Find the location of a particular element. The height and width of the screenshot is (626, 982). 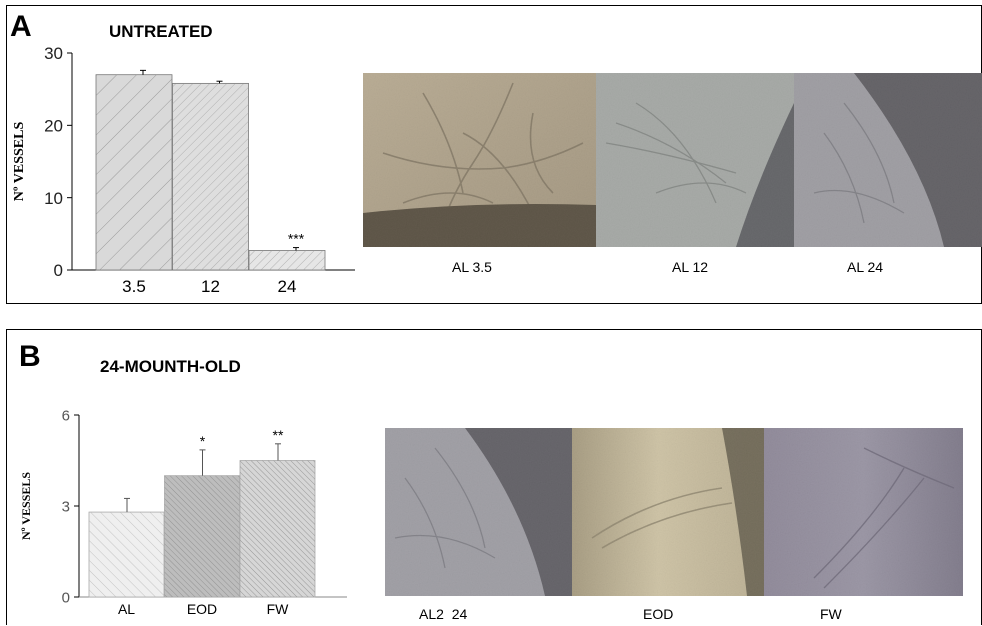

significance-eod: * is located at coordinates (203, 441).